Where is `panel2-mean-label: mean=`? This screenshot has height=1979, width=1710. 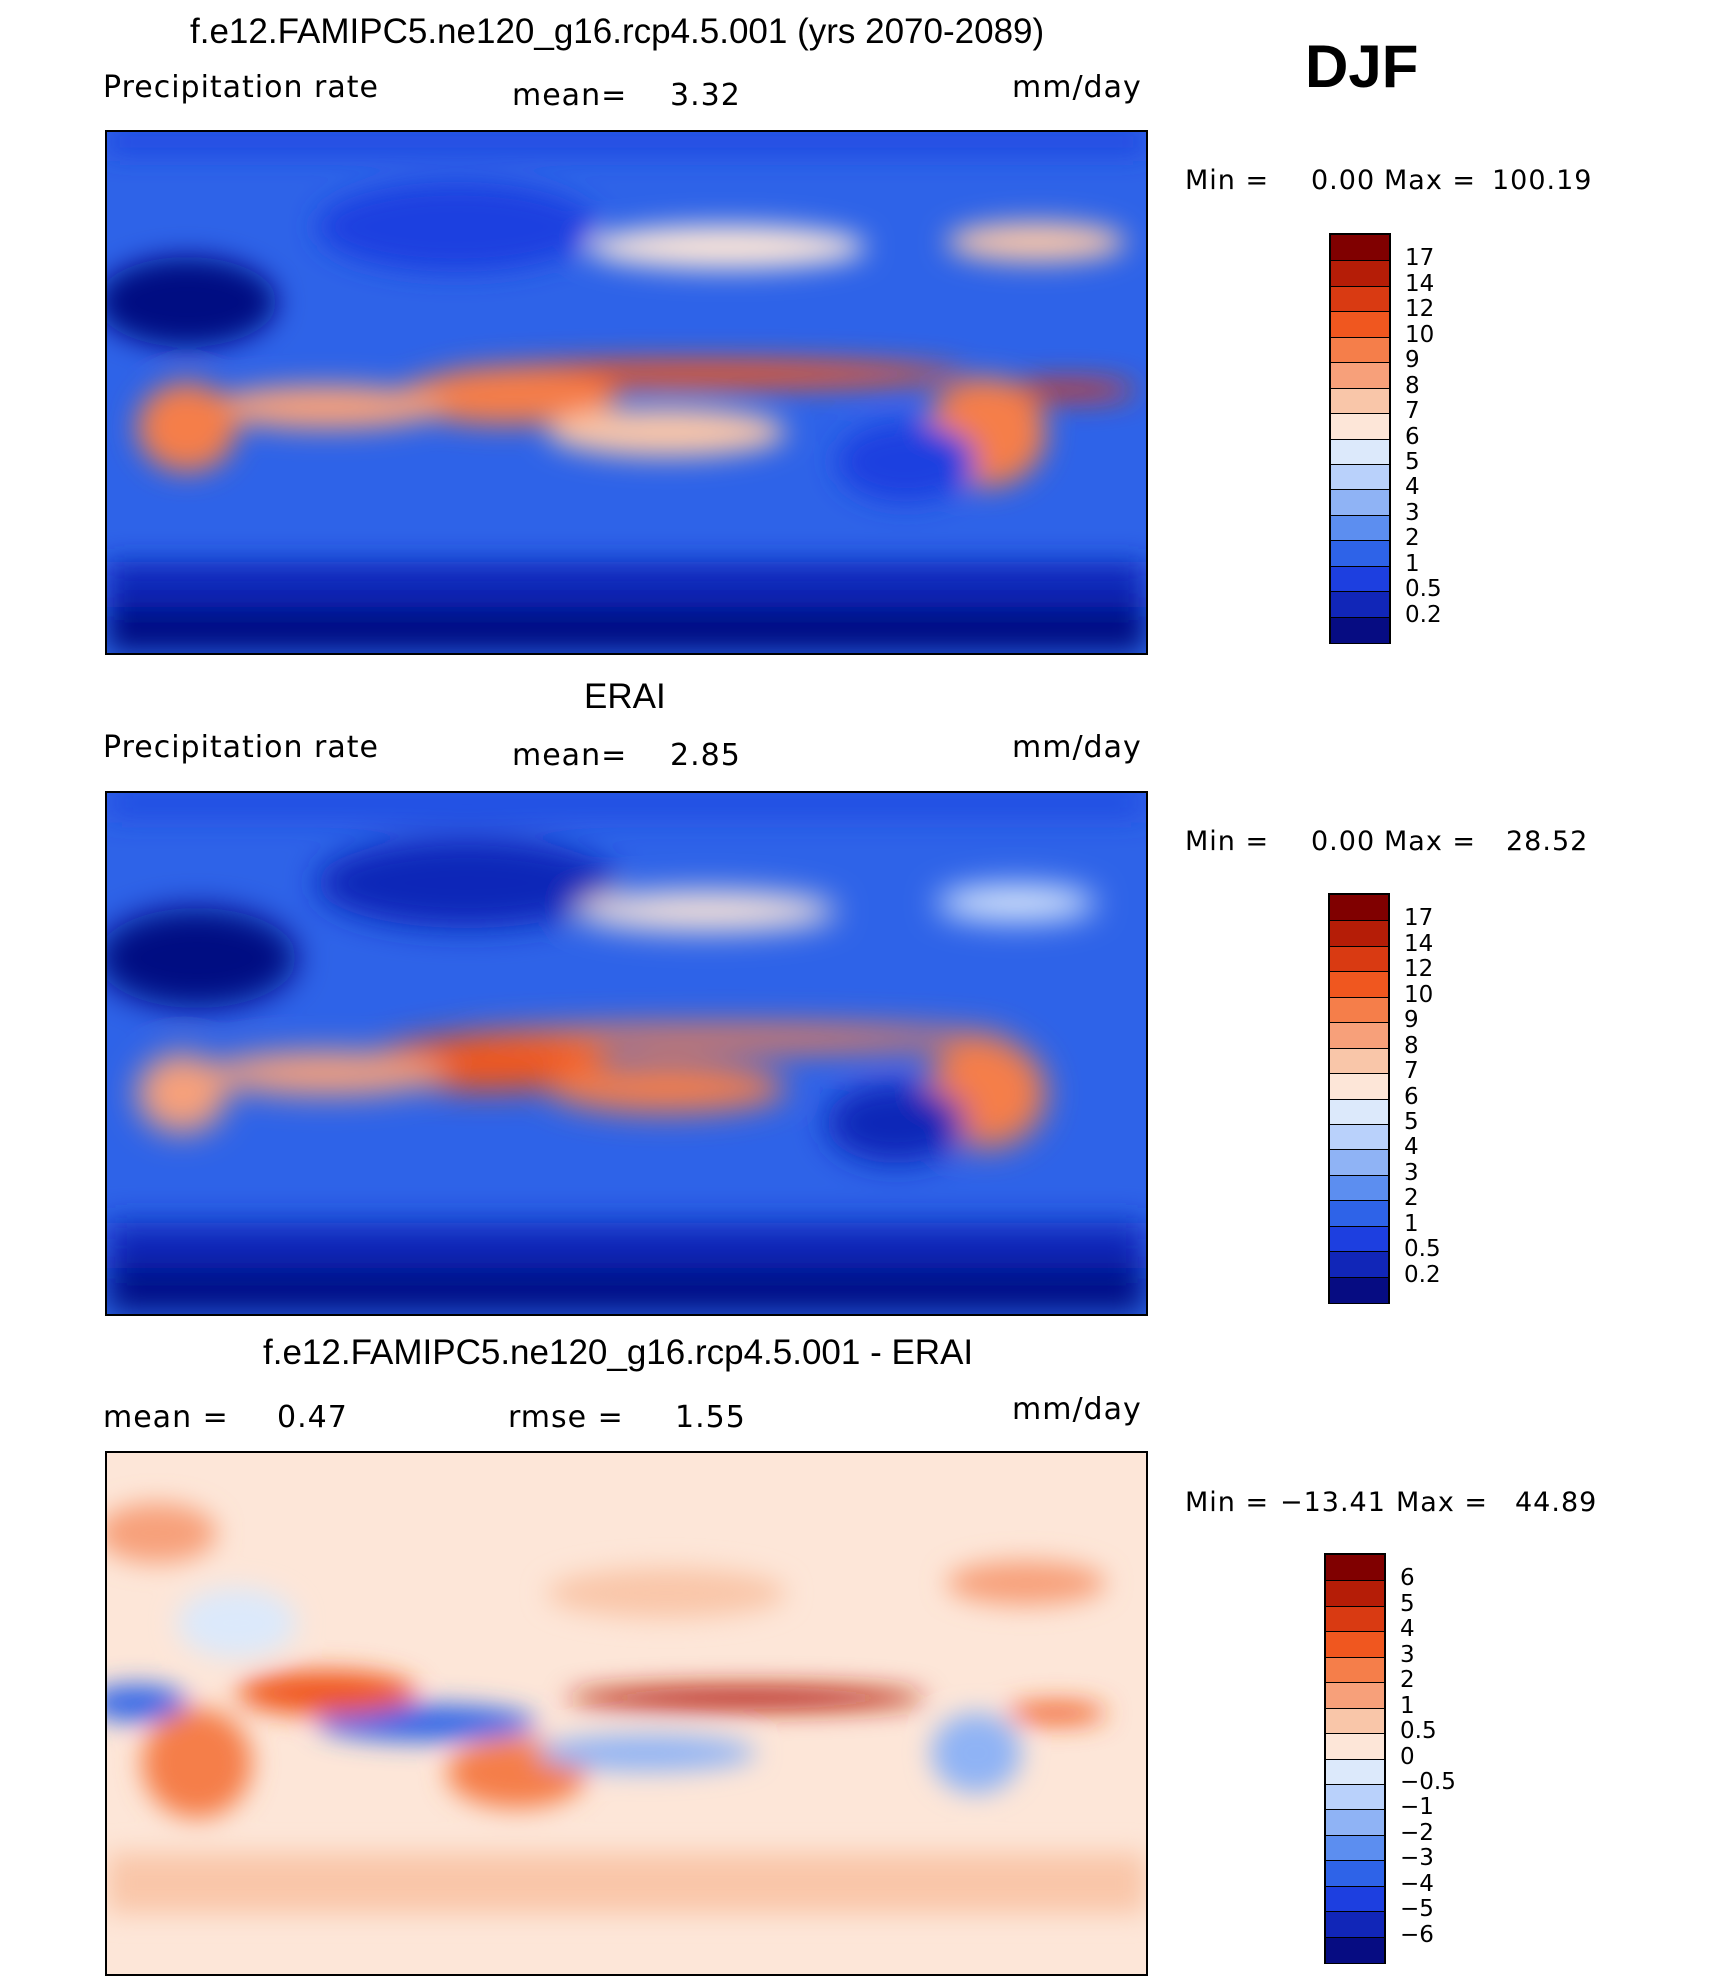 panel2-mean-label: mean= is located at coordinates (570, 755).